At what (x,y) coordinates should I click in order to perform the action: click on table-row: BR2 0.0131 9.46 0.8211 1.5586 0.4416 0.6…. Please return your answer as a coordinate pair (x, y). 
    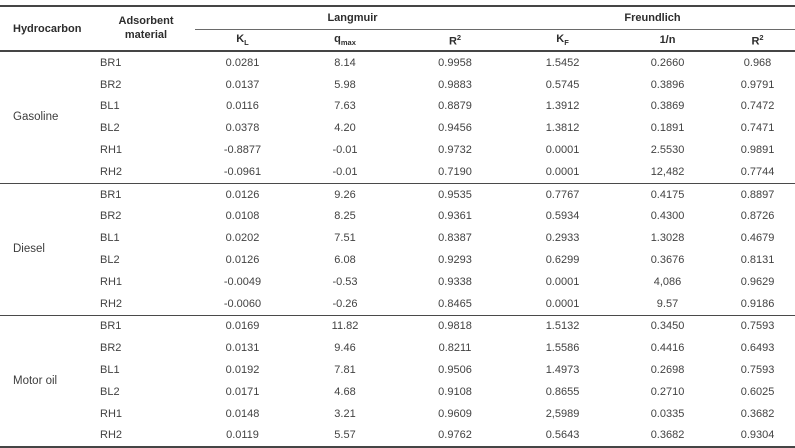
    Looking at the image, I should click on (397, 348).